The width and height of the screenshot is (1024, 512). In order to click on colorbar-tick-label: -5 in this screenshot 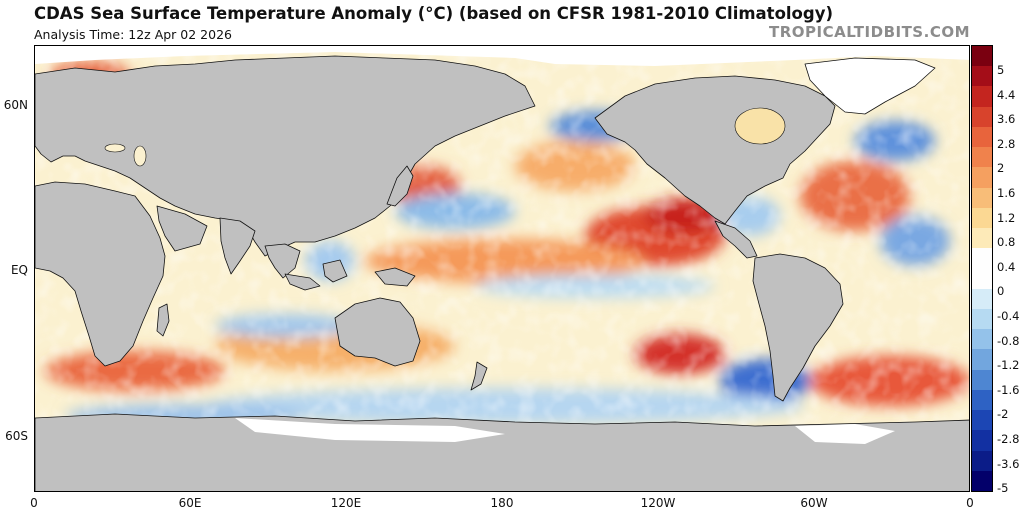, I will do `click(1003, 488)`.